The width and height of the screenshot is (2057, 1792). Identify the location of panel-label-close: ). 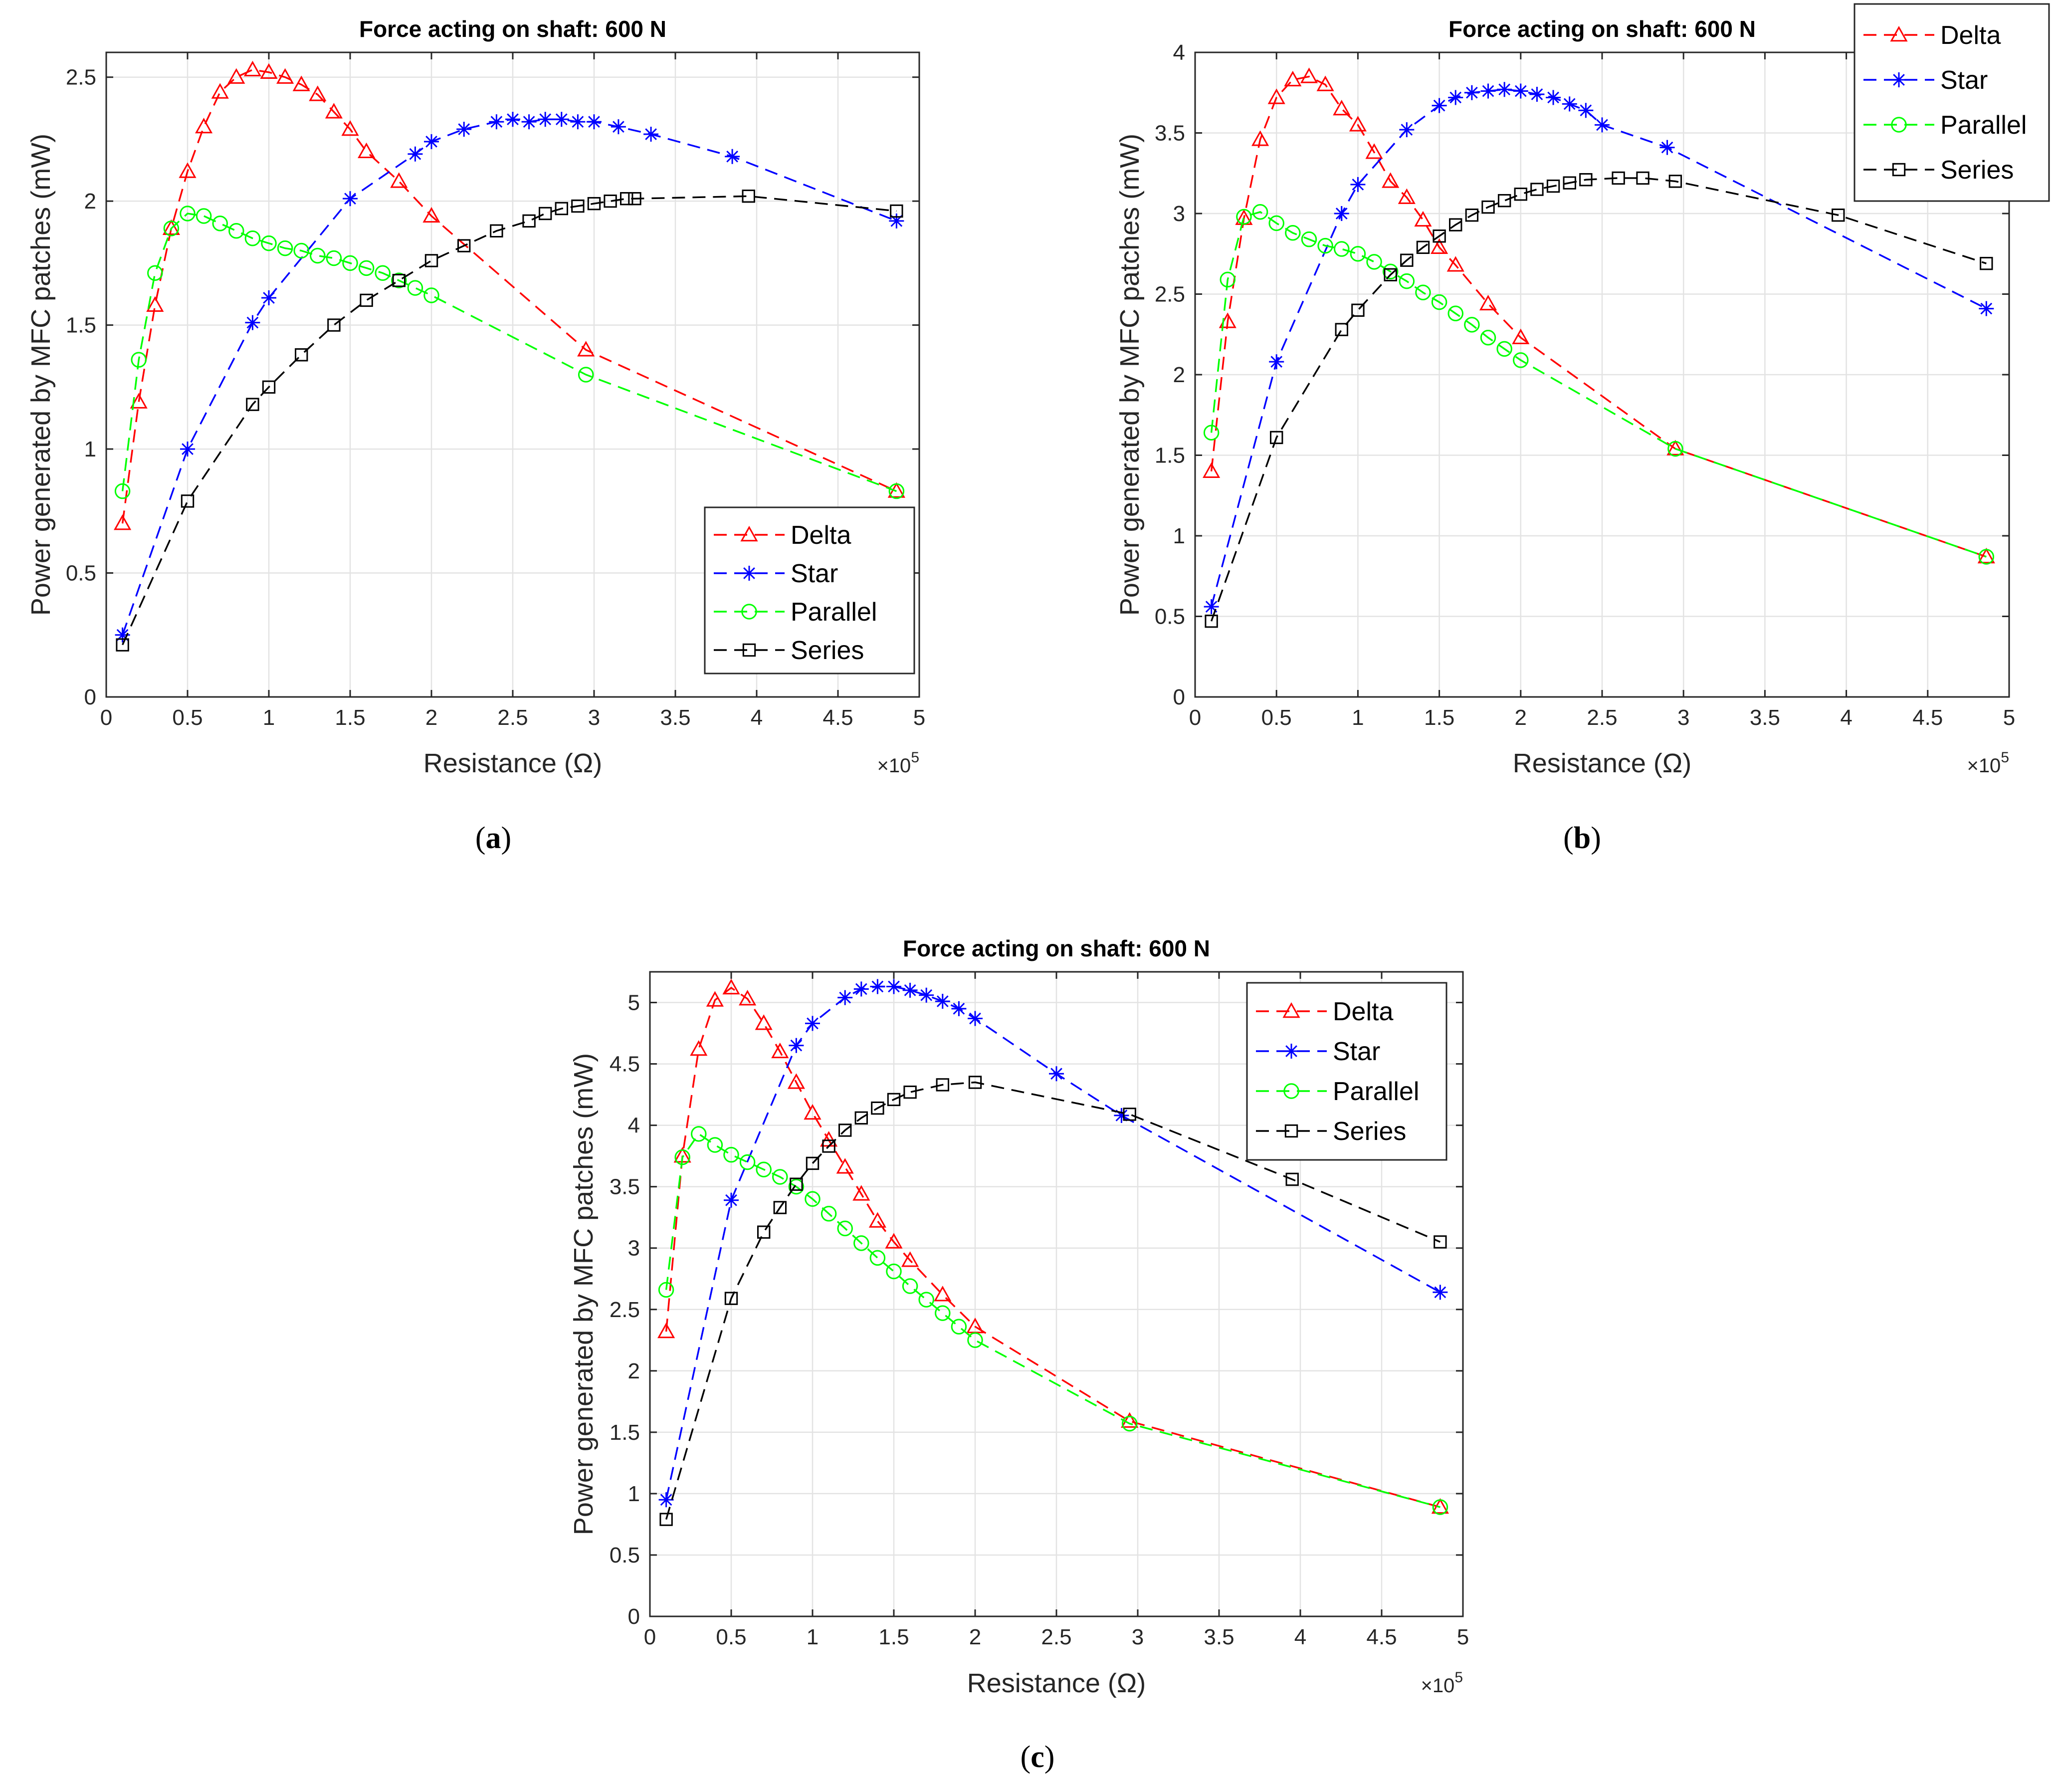
(1050, 1757).